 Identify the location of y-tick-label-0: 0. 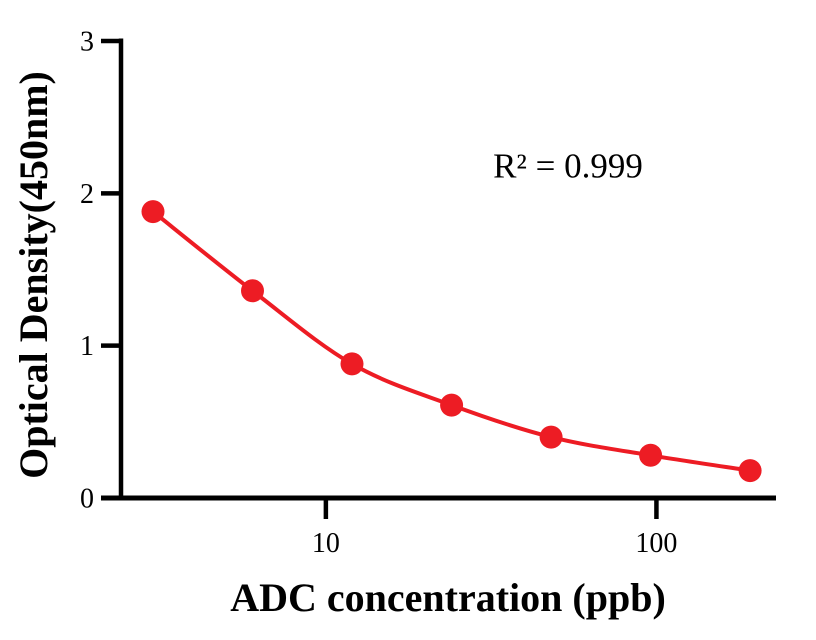
(87, 499).